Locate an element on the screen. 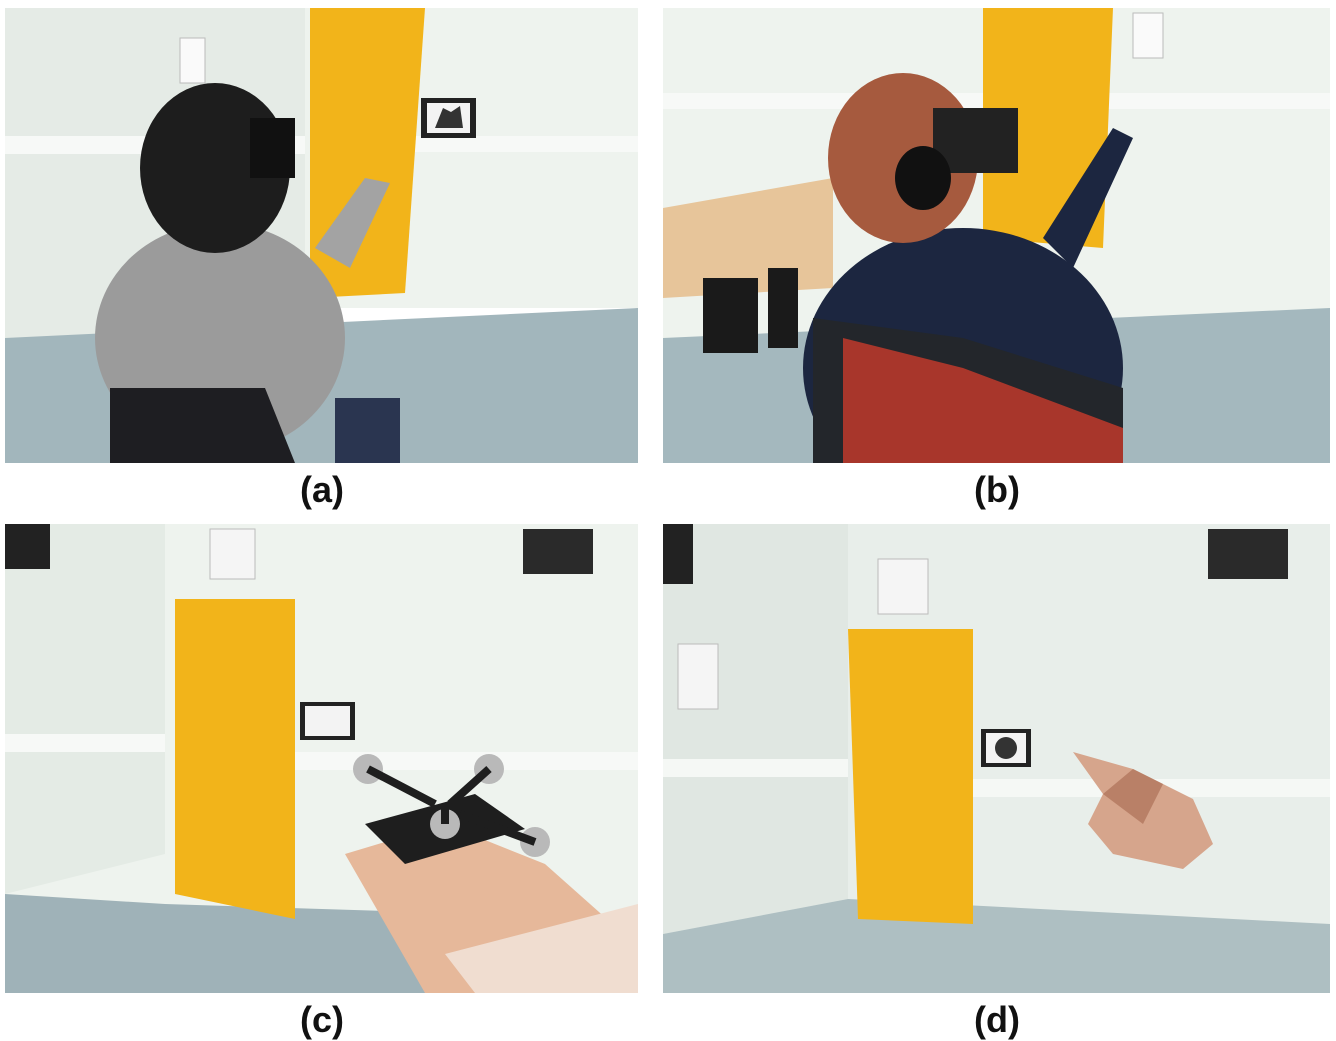 The height and width of the screenshot is (1041, 1336). wall-screen-d is located at coordinates (1248, 554).